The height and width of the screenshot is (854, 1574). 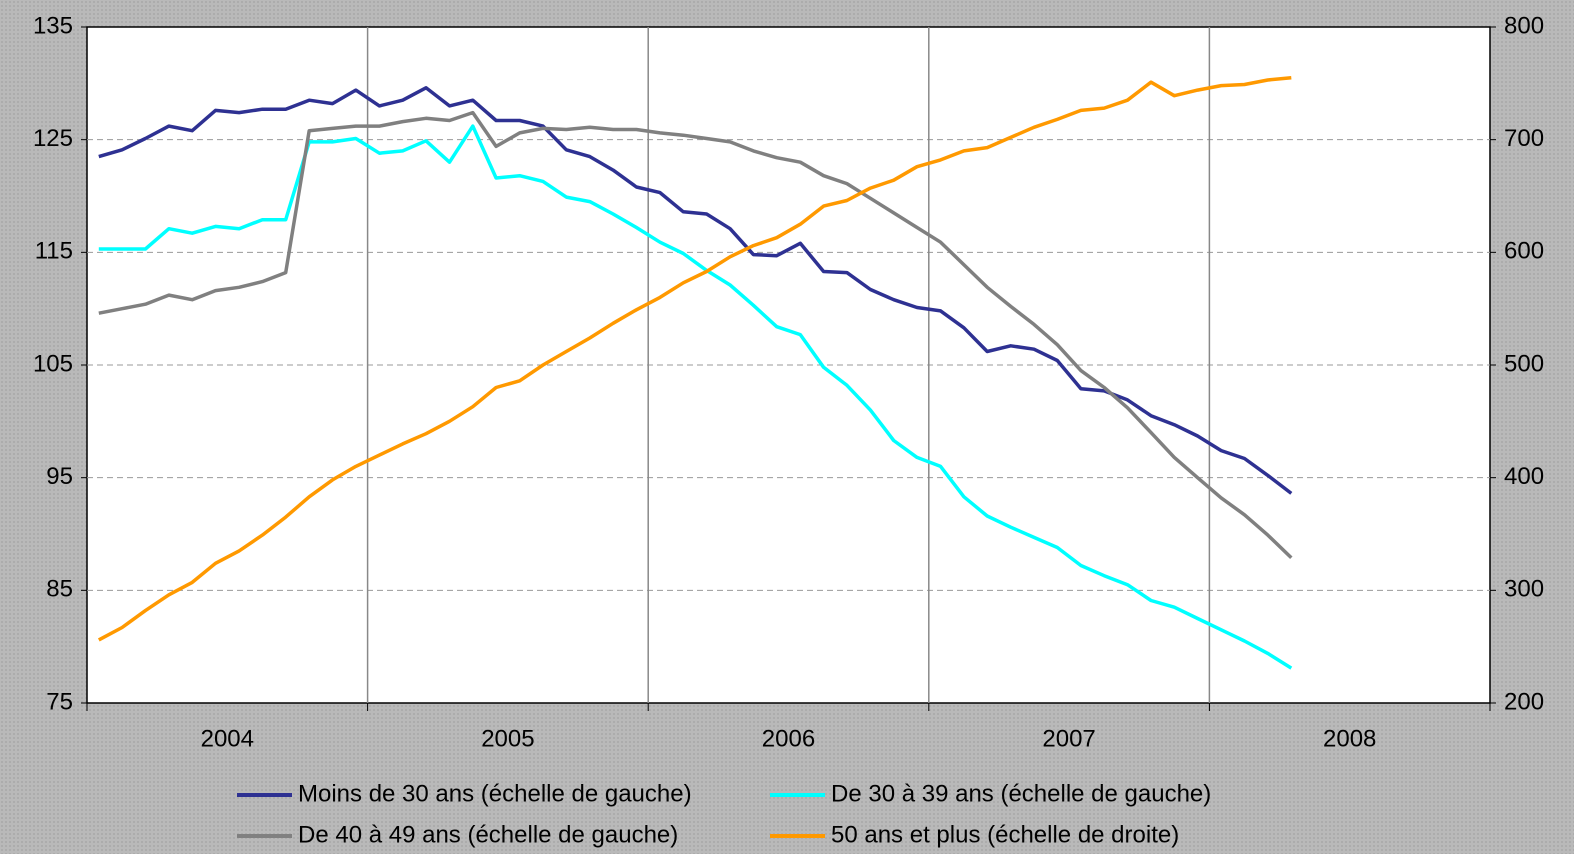 I want to click on y-tick-label: 105, so click(x=53, y=363).